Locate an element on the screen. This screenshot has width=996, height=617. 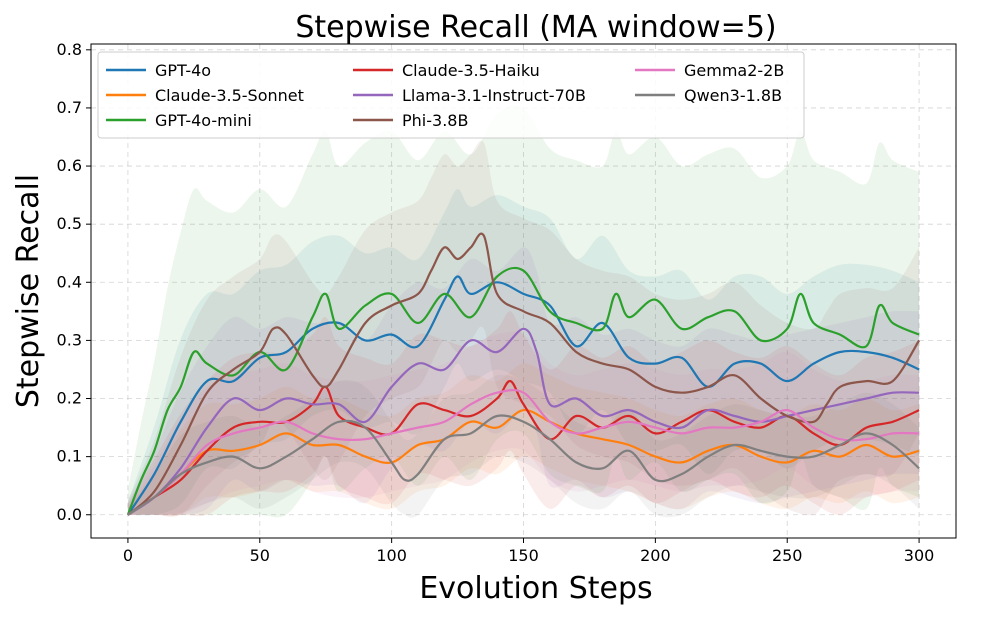
x-tick-label: 50 is located at coordinates (260, 555).